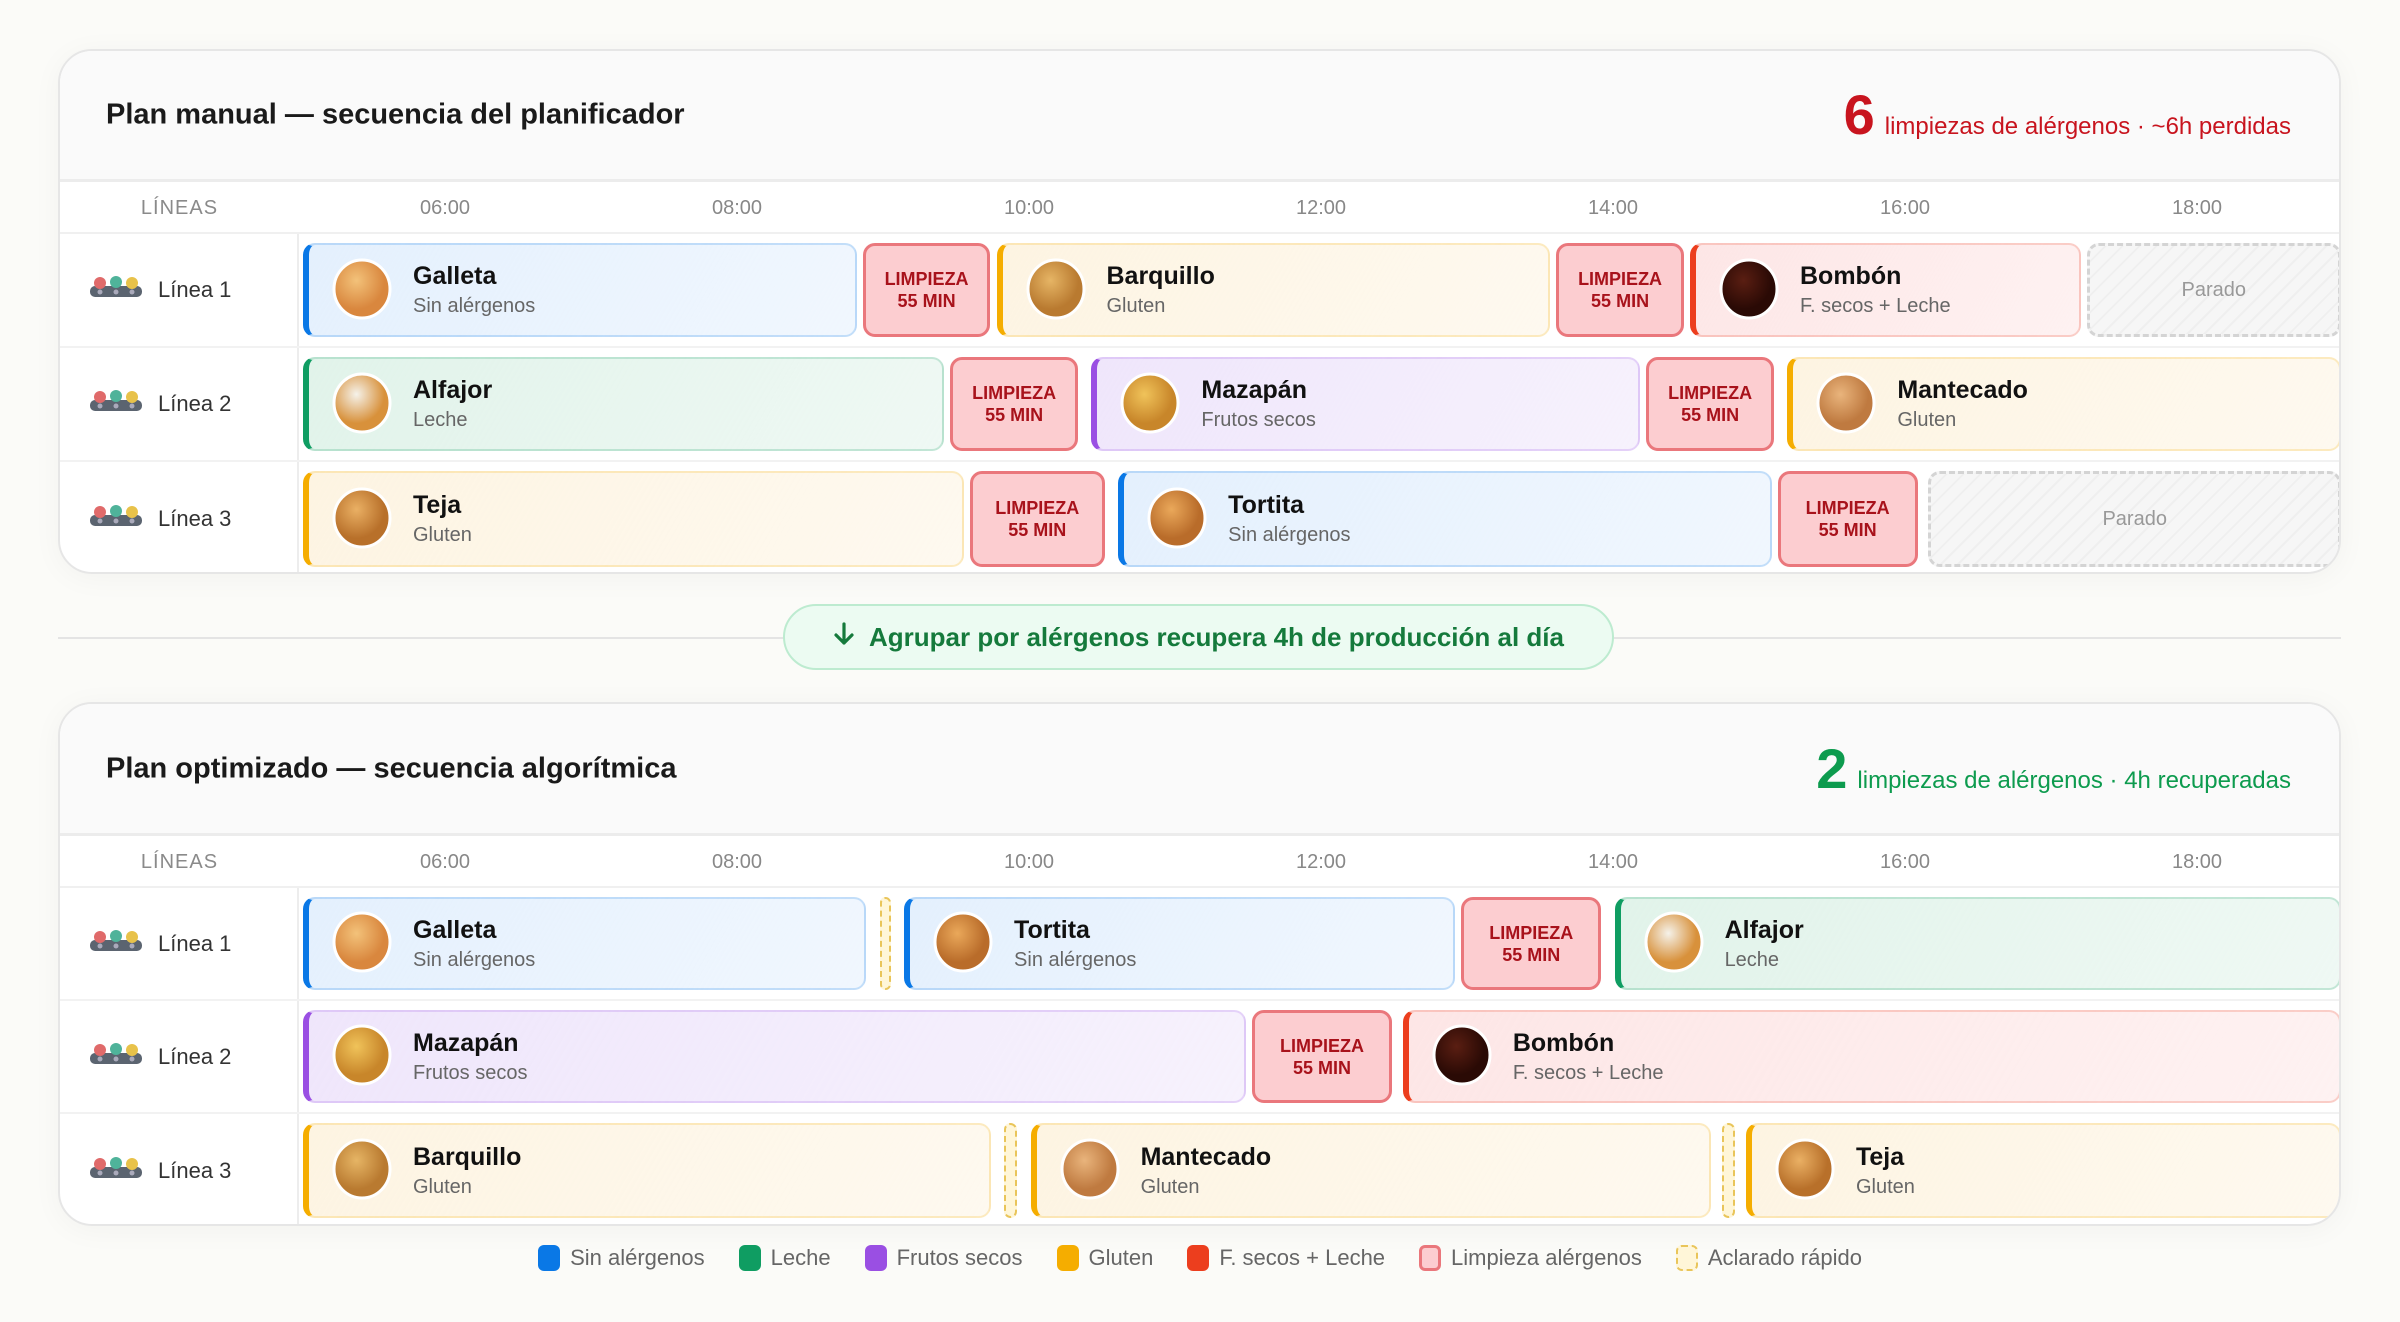 The height and width of the screenshot is (1322, 2400). What do you see at coordinates (179, 517) in the screenshot?
I see `line-label: Línea 3` at bounding box center [179, 517].